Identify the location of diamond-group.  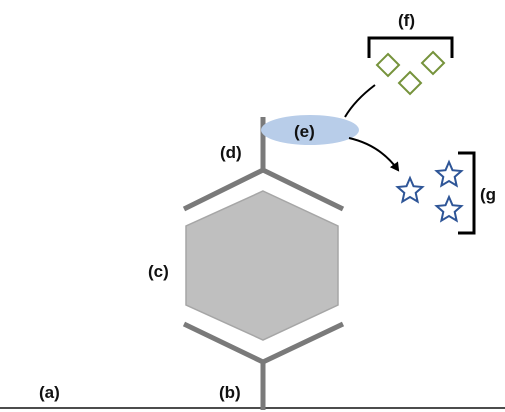
(410, 73).